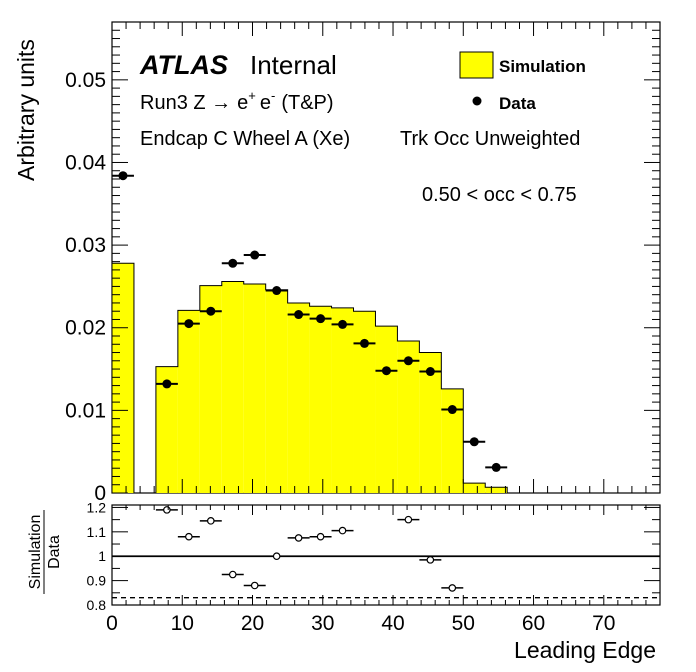 Image resolution: width=696 pixels, height=672 pixels. What do you see at coordinates (85, 245) in the screenshot?
I see `main-y-tick-label: 0.03` at bounding box center [85, 245].